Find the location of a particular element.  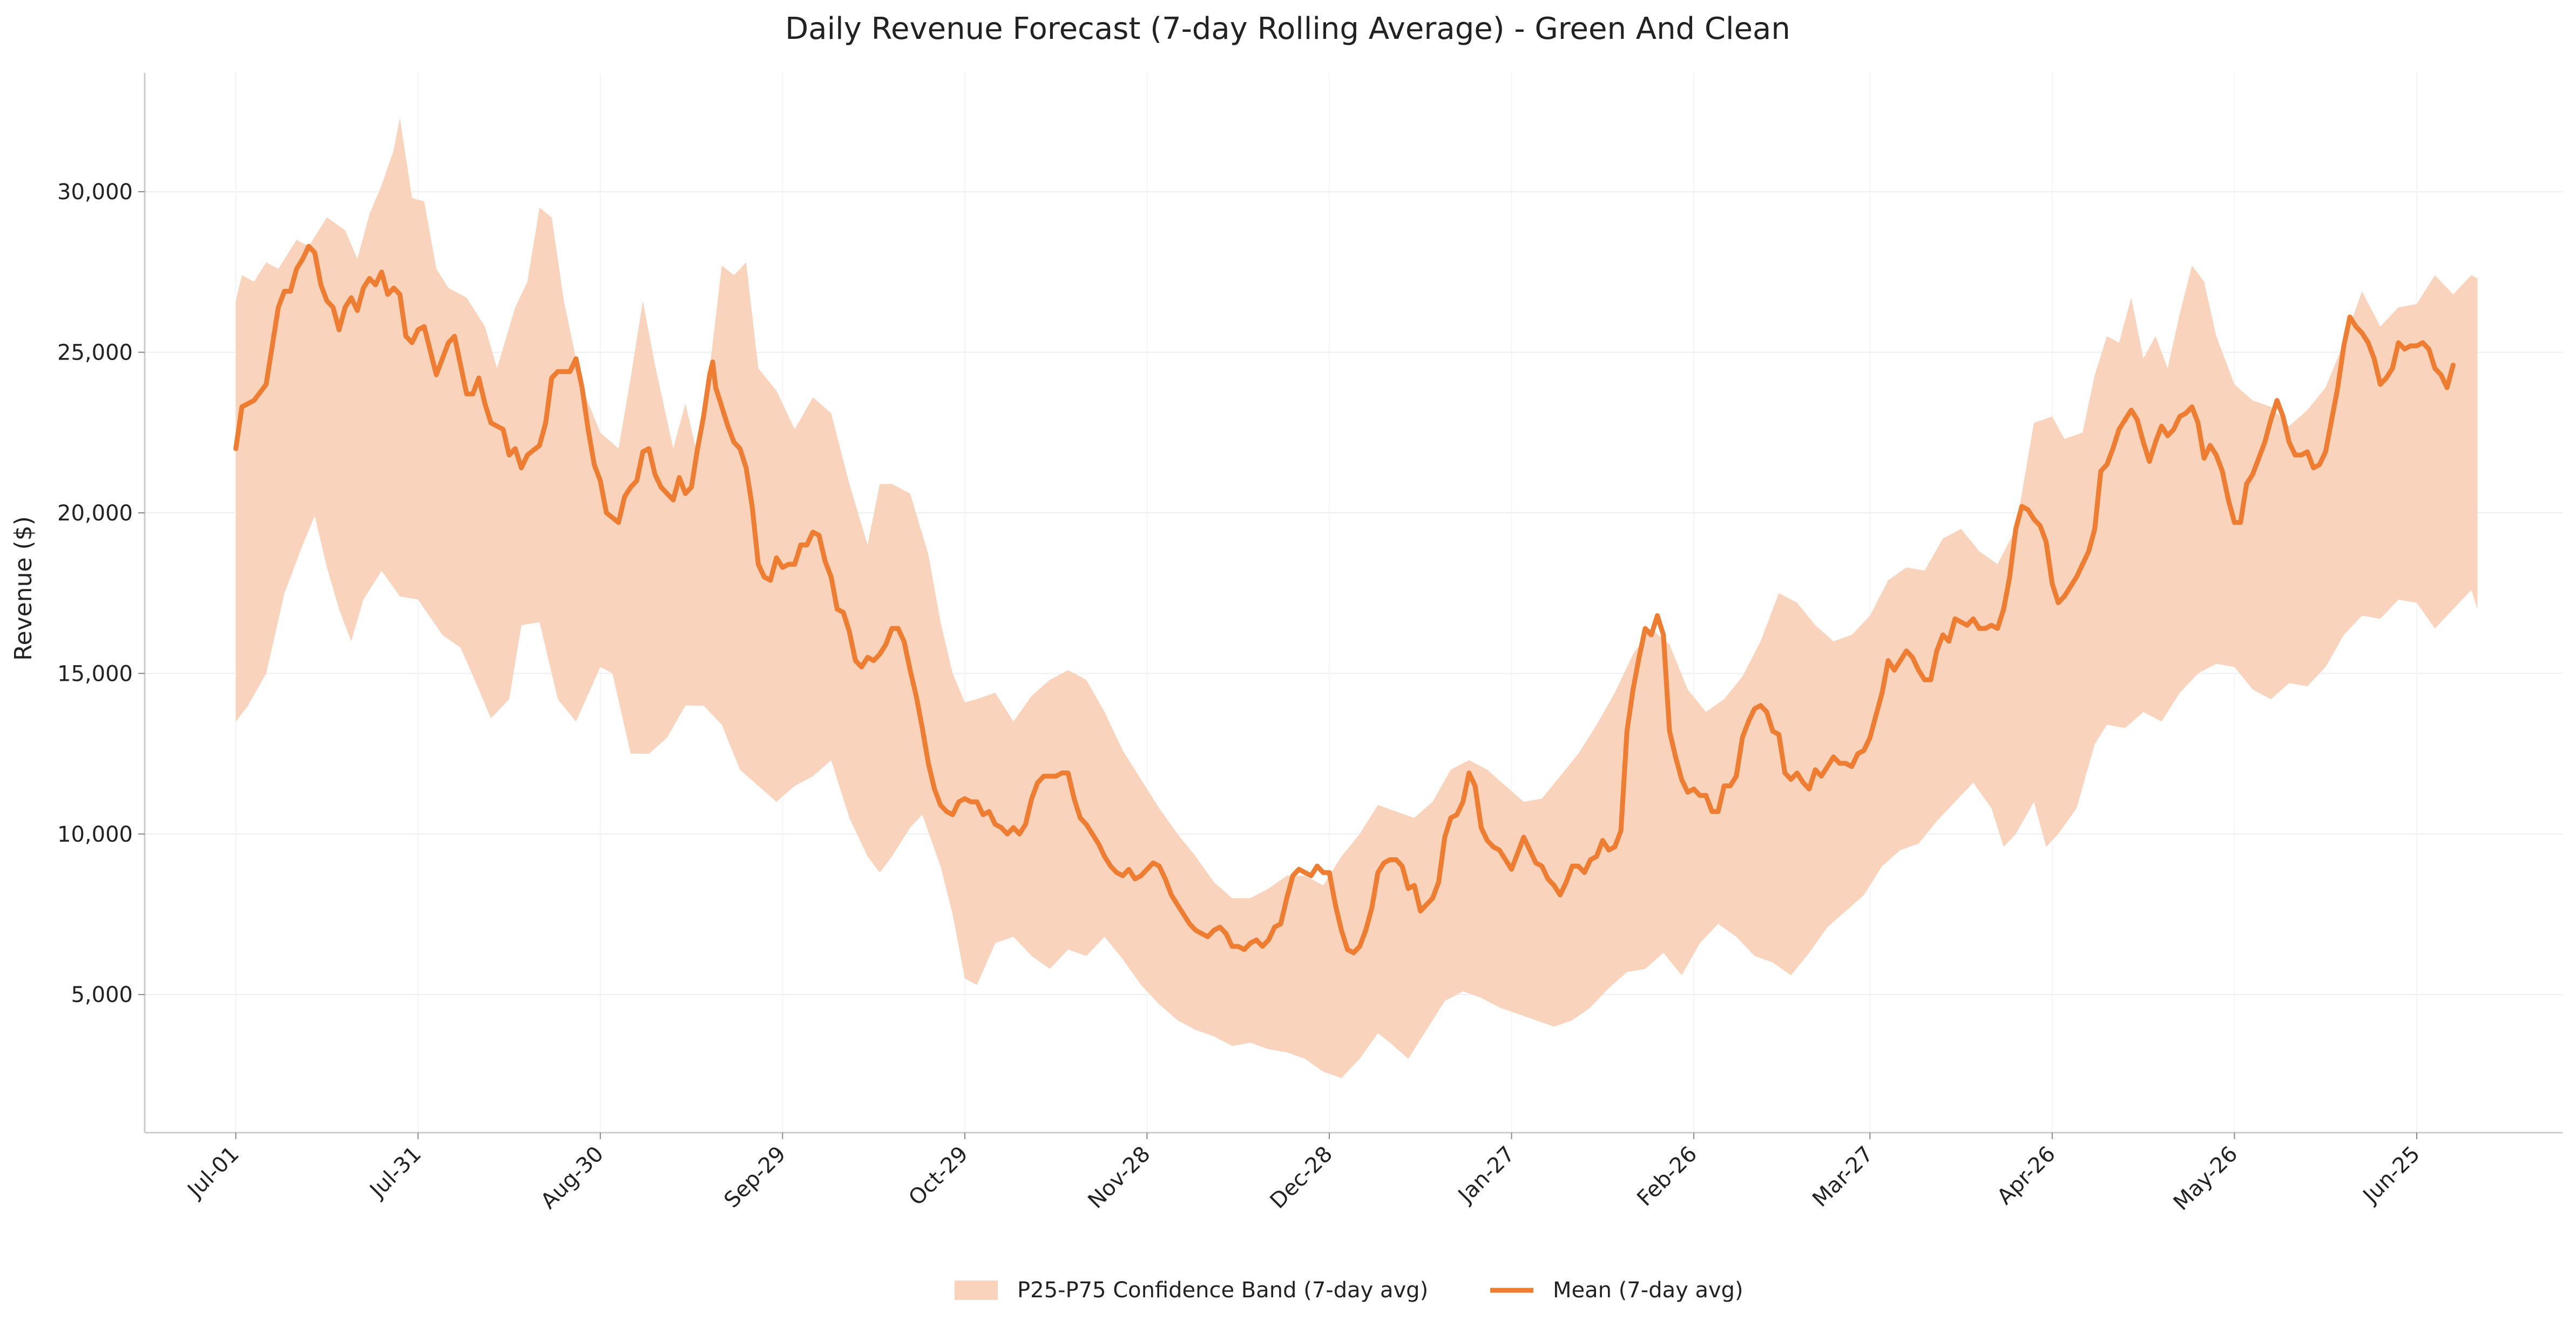

x-tick-label: May-26 is located at coordinates (2206, 1179).